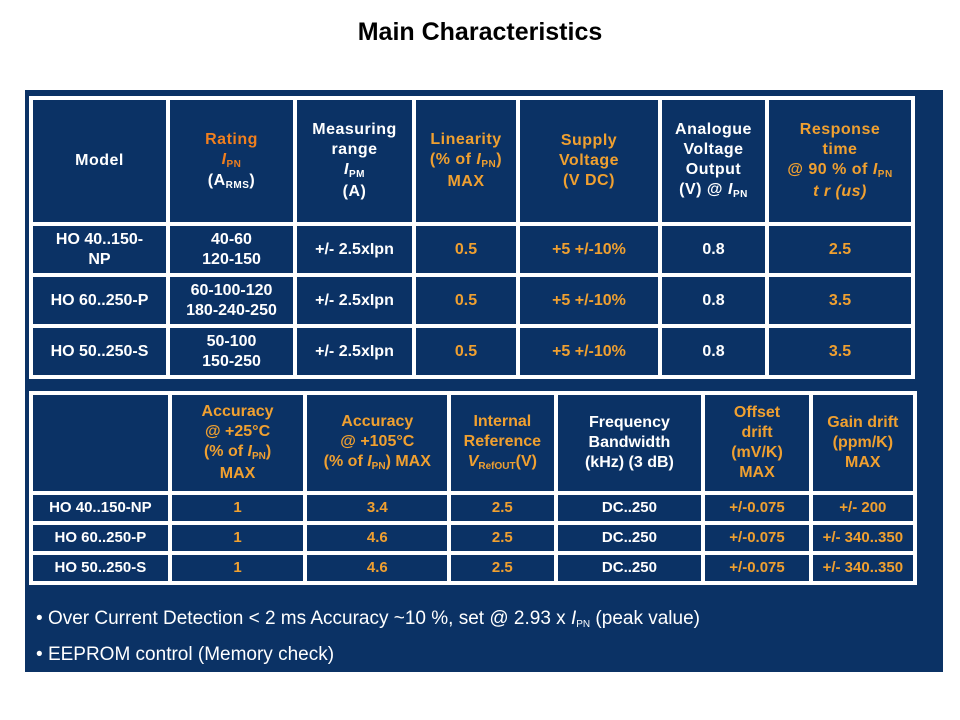  I want to click on cell-response: 2.5, so click(840, 249).